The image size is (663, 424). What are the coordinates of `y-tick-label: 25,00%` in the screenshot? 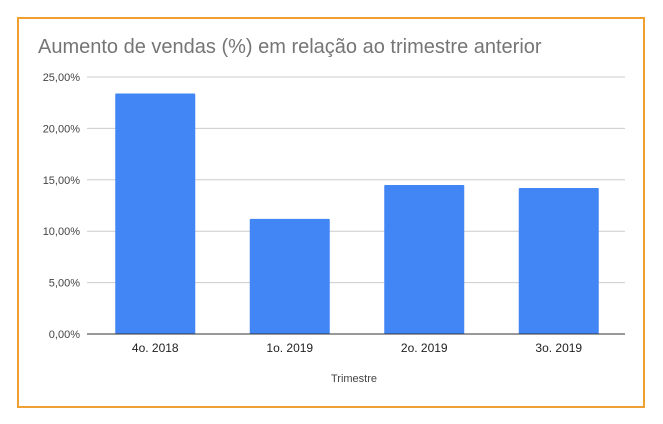 It's located at (62, 78).